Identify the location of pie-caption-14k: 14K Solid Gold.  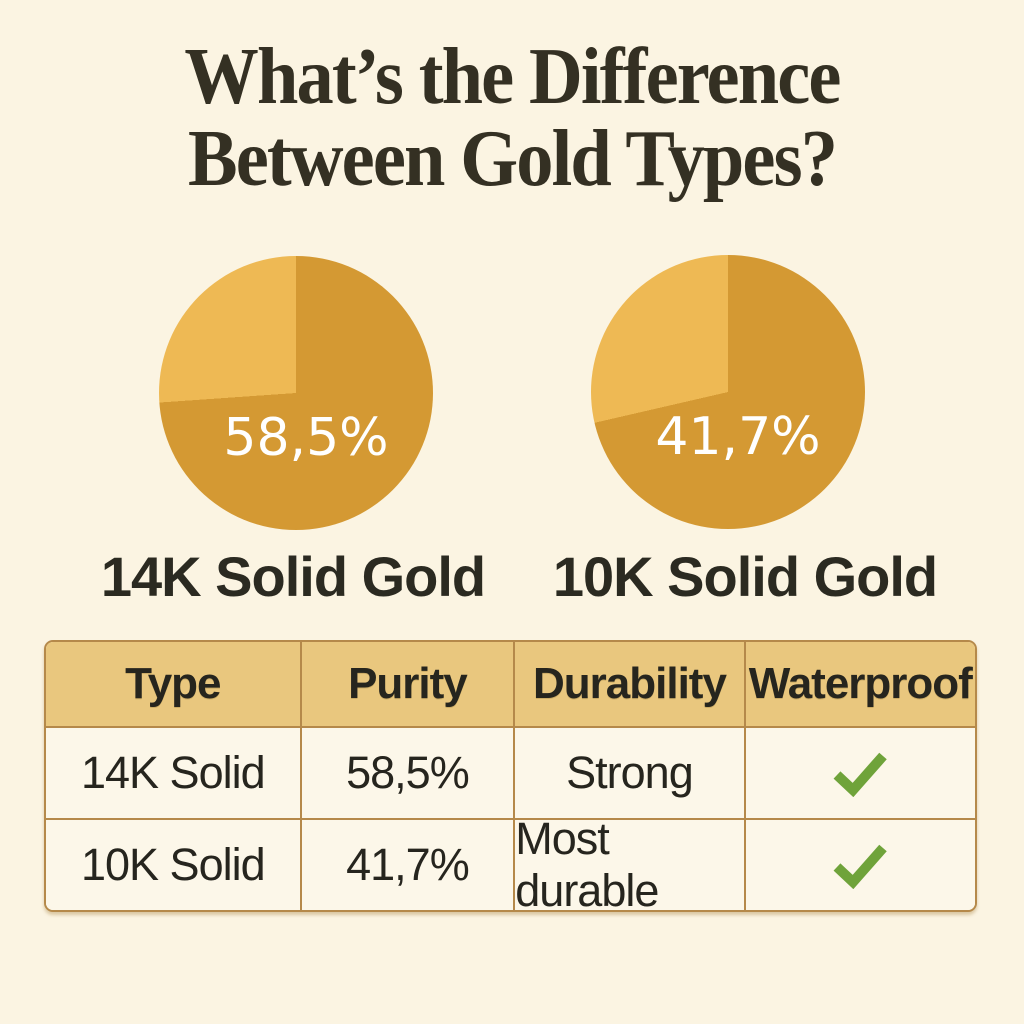
(293, 576).